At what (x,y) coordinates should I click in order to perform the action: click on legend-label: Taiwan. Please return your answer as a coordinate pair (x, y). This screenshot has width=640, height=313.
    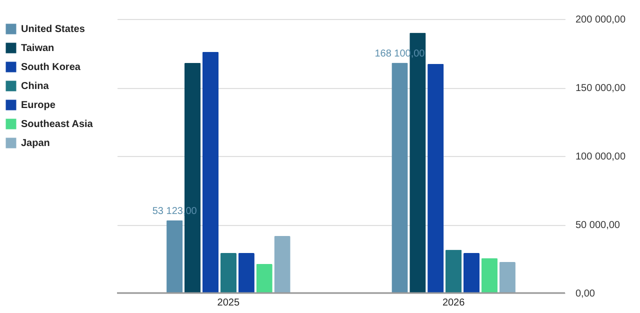
    Looking at the image, I should click on (37, 48).